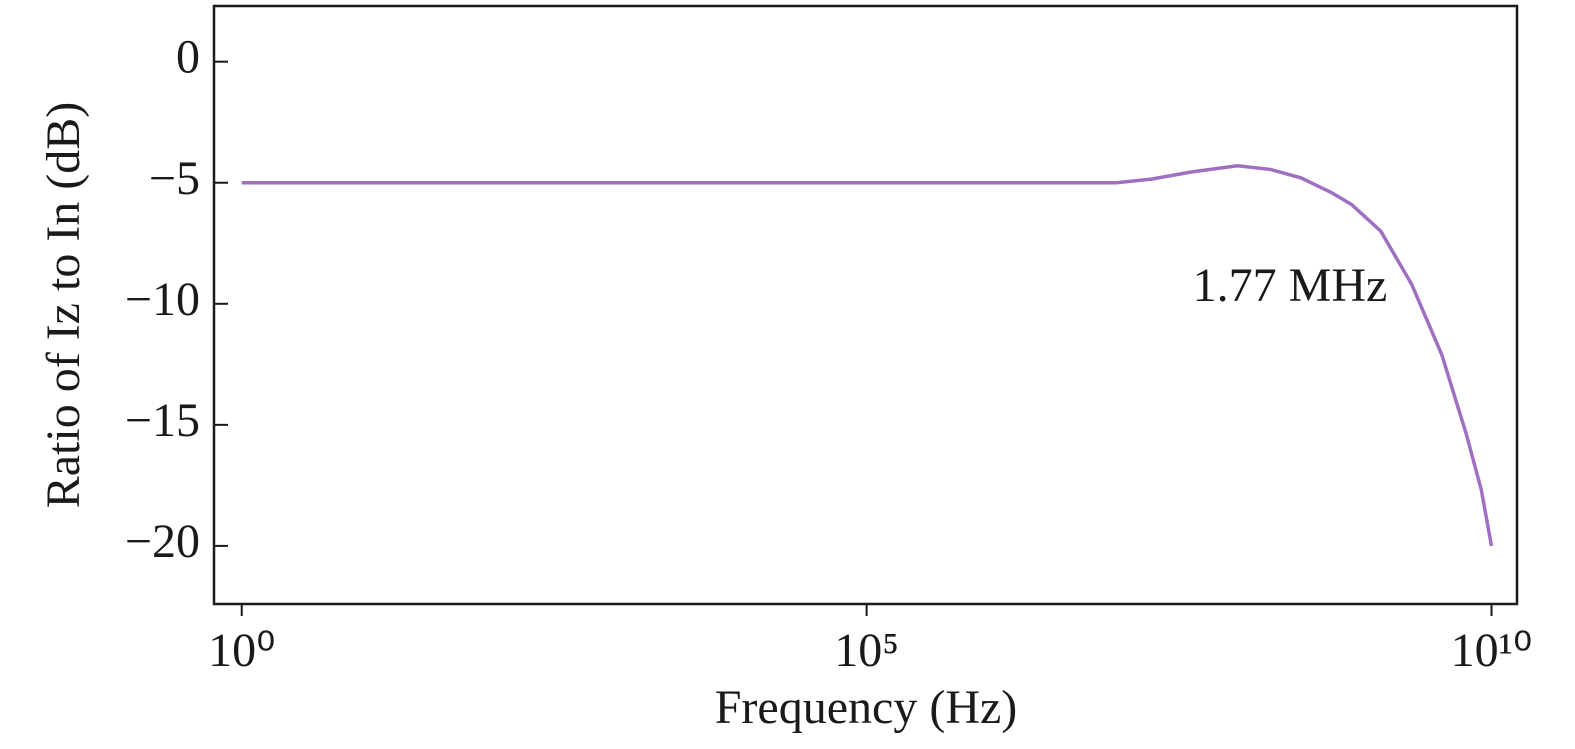  What do you see at coordinates (866, 650) in the screenshot?
I see `x-tick-label: 10⁵` at bounding box center [866, 650].